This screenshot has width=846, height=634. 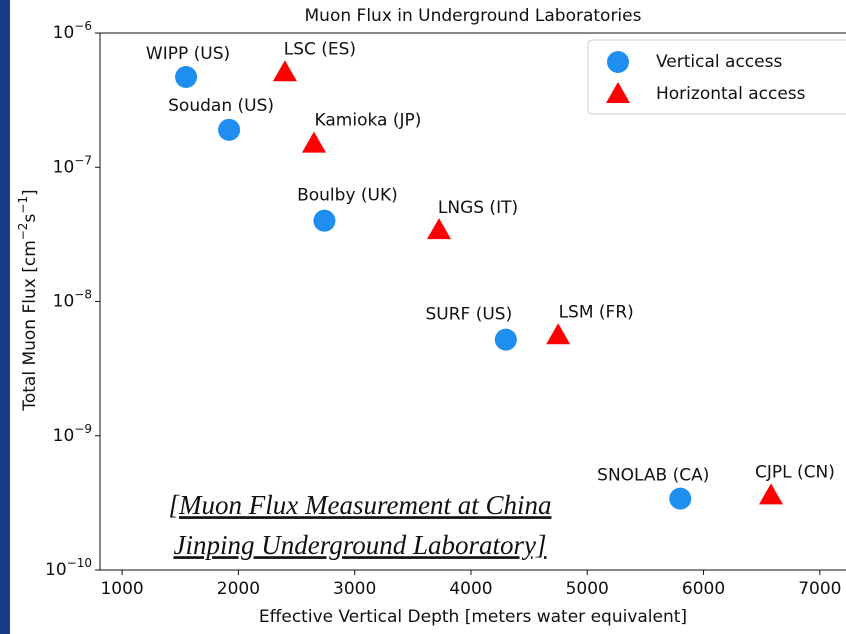 I want to click on x-tick-label: 2000, so click(x=238, y=589).